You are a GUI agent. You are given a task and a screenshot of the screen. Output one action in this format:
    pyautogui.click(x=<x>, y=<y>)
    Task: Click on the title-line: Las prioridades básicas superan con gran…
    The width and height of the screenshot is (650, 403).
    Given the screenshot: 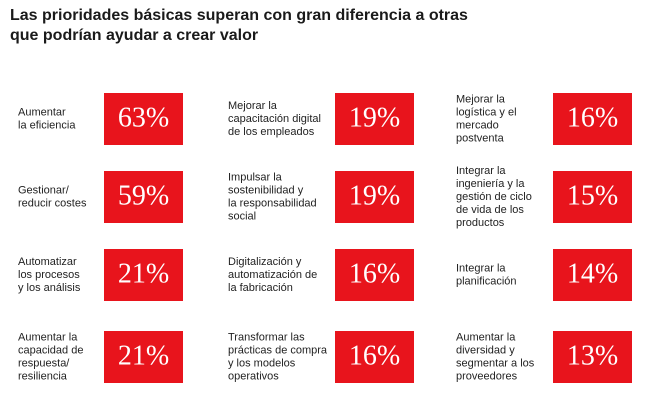 What is the action you would take?
    pyautogui.click(x=239, y=15)
    